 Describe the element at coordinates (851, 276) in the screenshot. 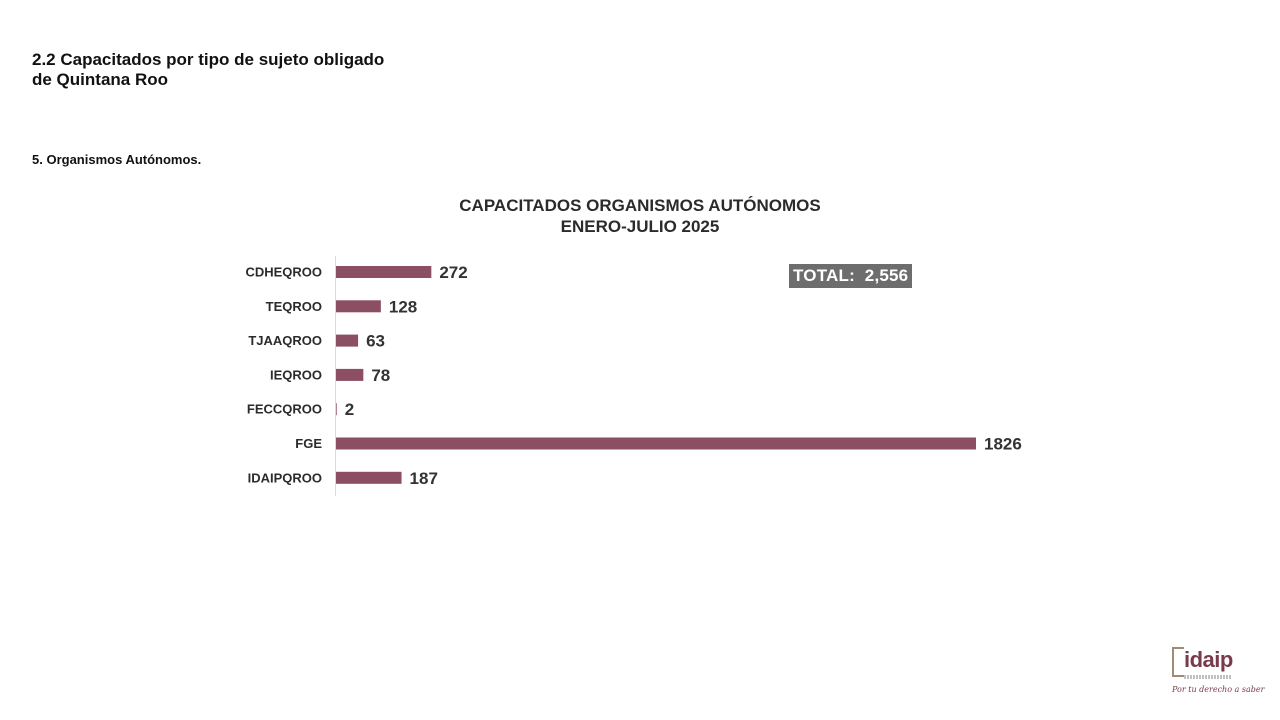

I see `total-badge: TOTAL: 2,556` at that location.